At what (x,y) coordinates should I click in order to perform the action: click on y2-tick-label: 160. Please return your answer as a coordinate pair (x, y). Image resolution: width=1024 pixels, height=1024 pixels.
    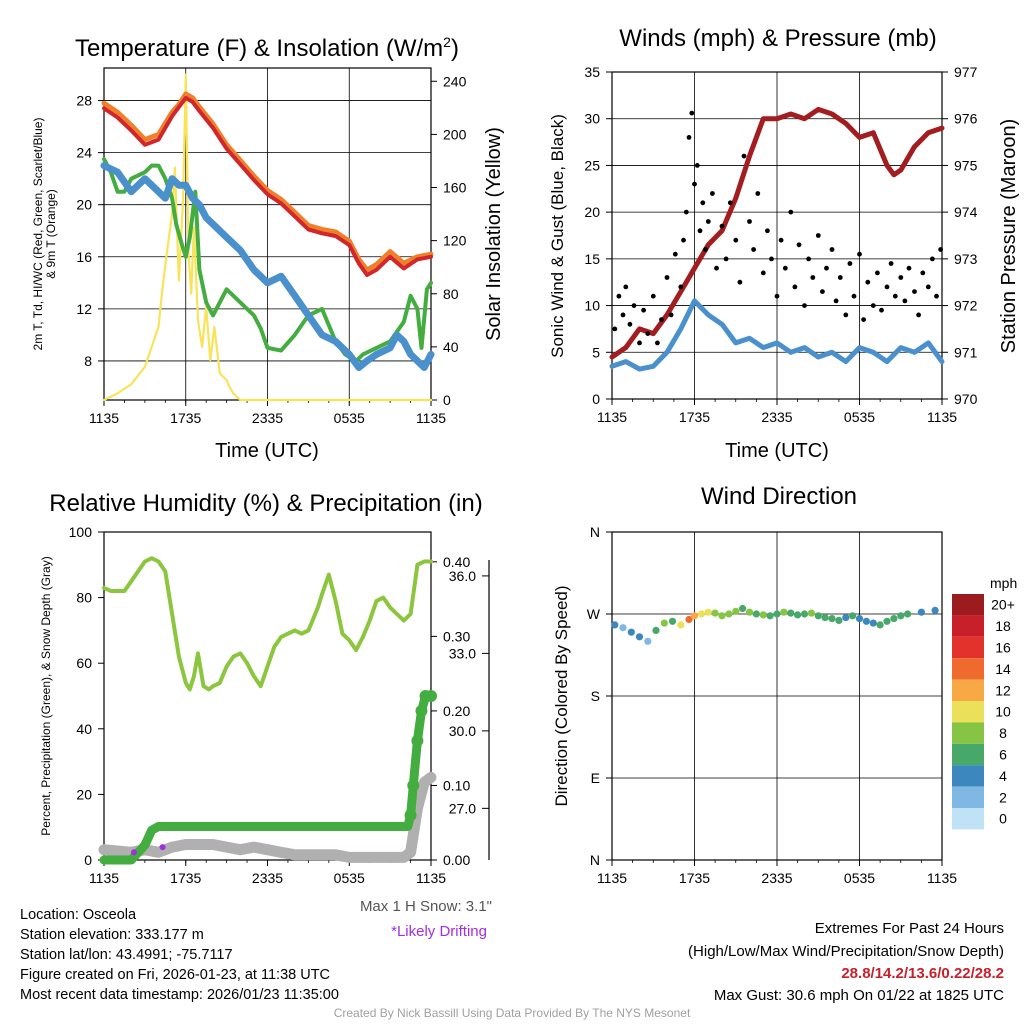
    Looking at the image, I should click on (455, 188).